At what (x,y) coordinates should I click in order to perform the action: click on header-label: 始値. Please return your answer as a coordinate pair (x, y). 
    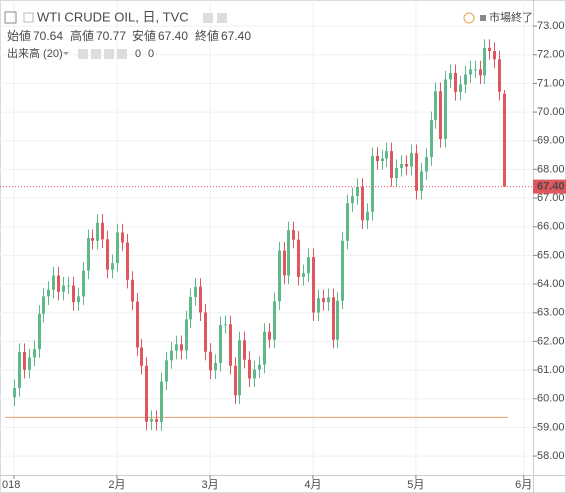
    Looking at the image, I should click on (19, 35).